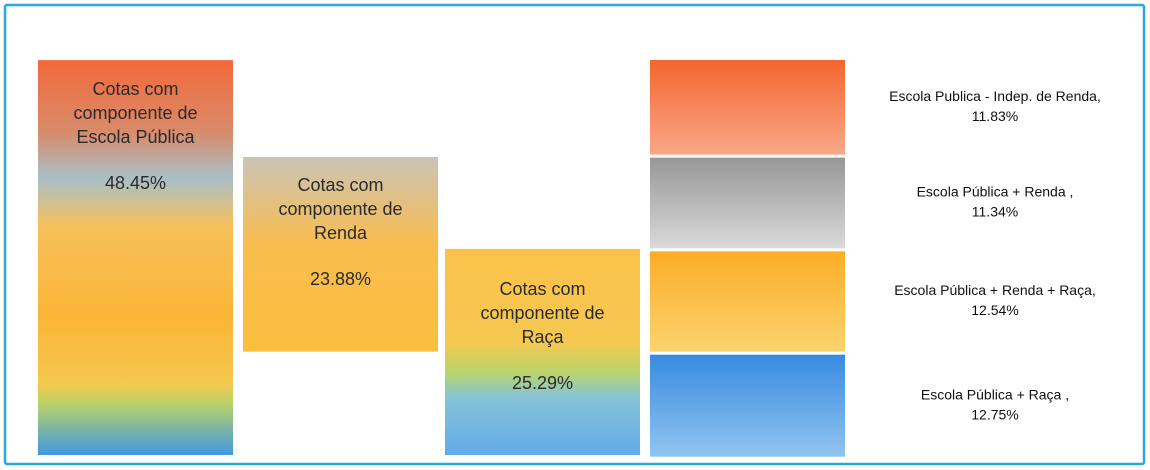 Image resolution: width=1150 pixels, height=470 pixels. What do you see at coordinates (995, 212) in the screenshot?
I see `segment-value: 11.34%` at bounding box center [995, 212].